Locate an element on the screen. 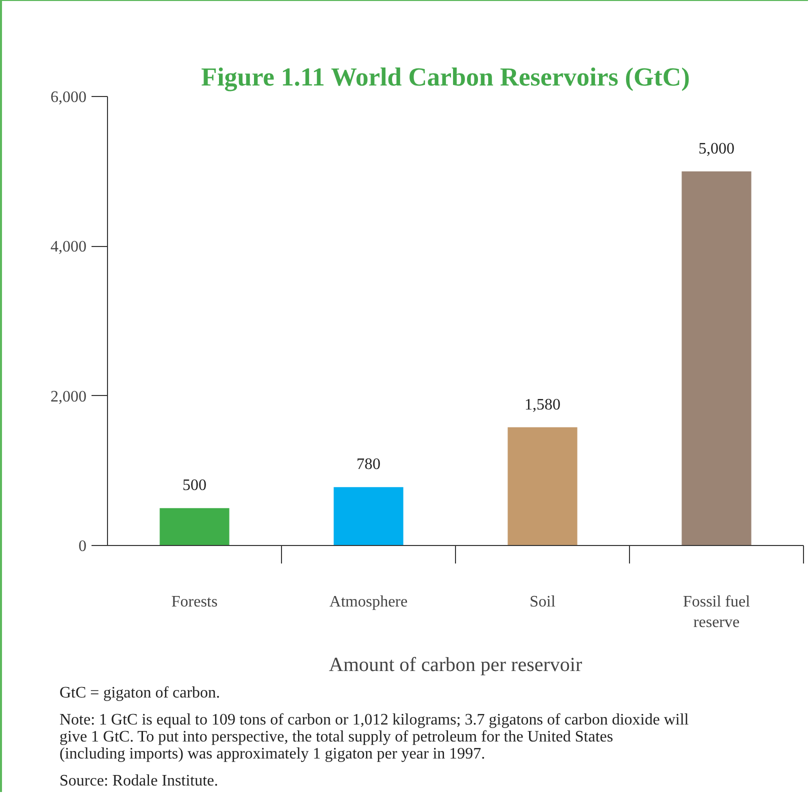 This screenshot has width=812, height=795. chart-title: Figure 1.11 World Carbon Reservoirs (GtC) is located at coordinates (445, 77).